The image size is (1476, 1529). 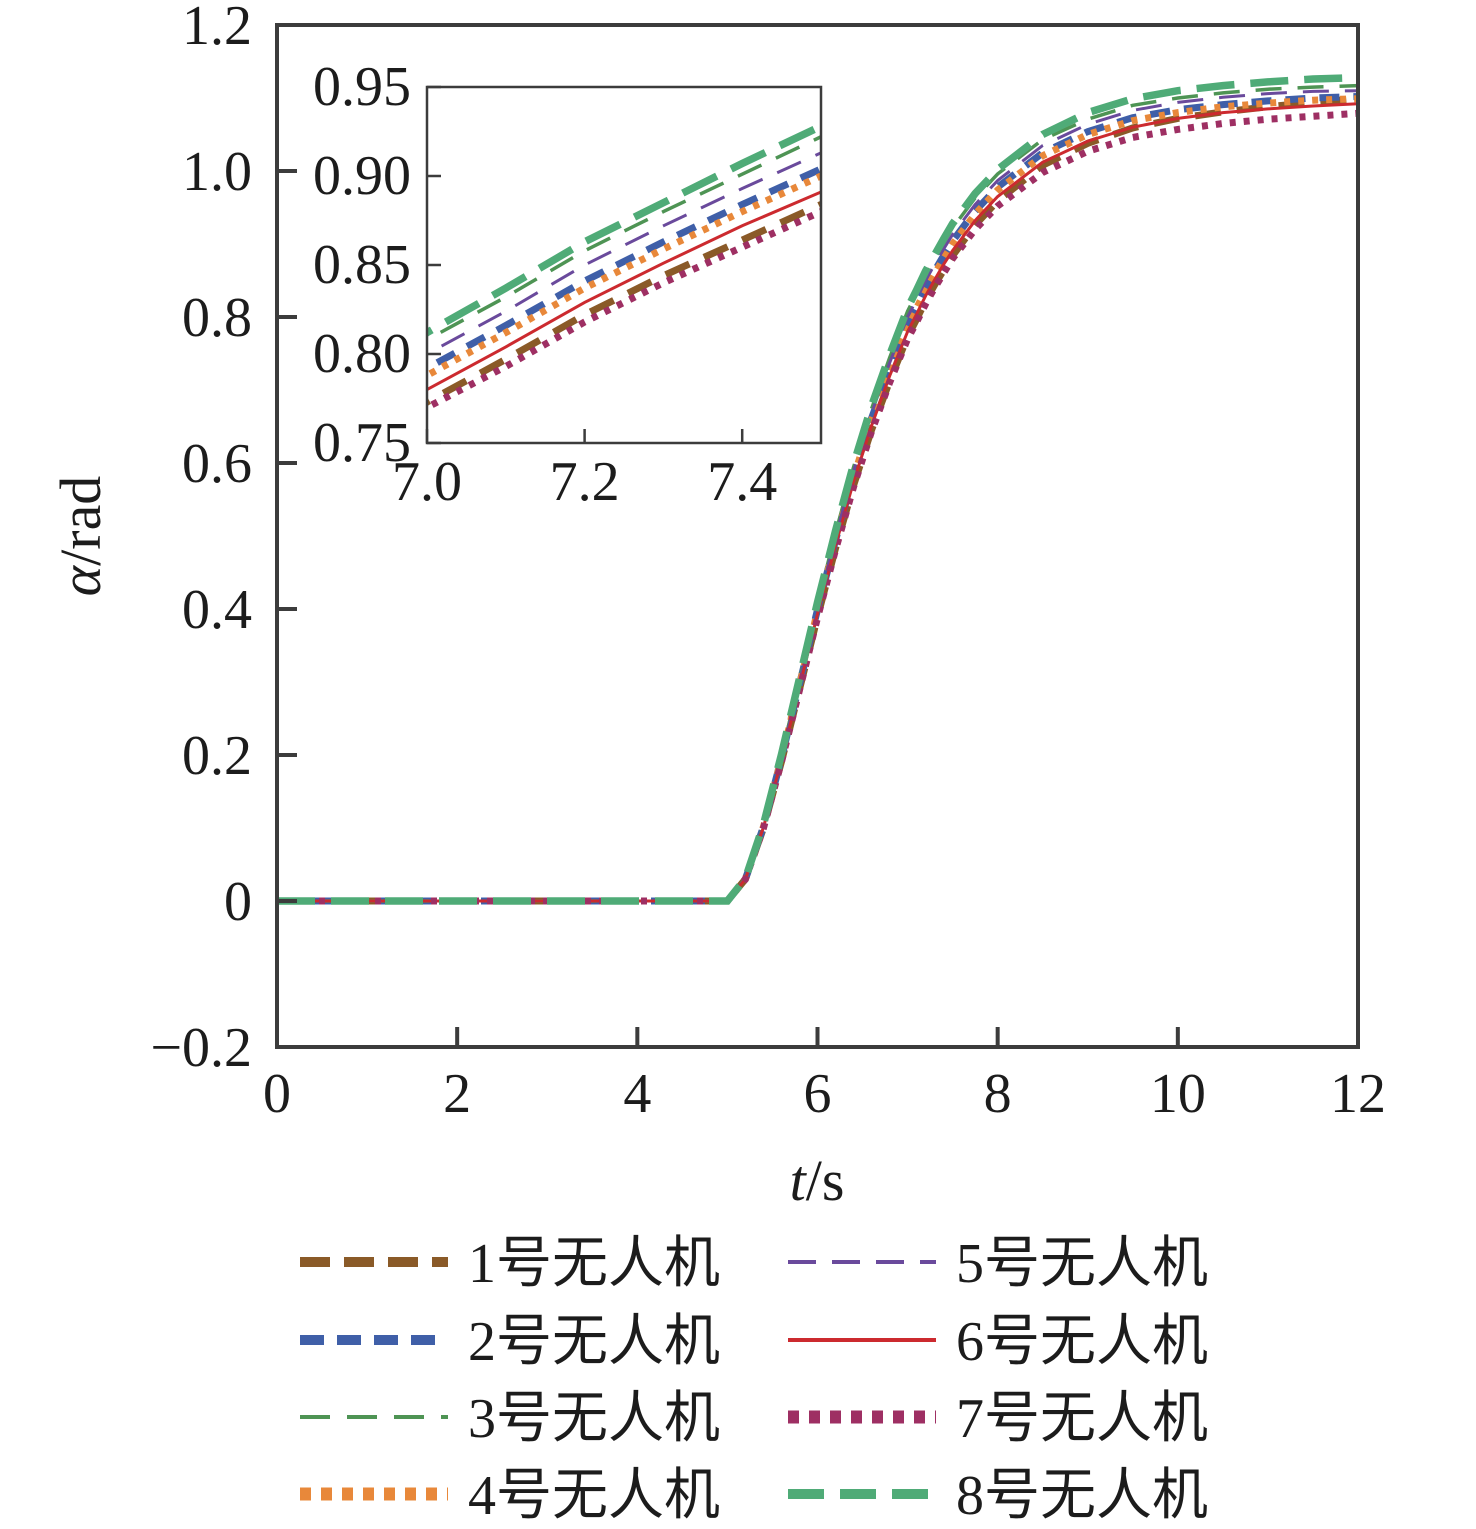 What do you see at coordinates (362, 176) in the screenshot?
I see `inset-y-tick-label: 0.90` at bounding box center [362, 176].